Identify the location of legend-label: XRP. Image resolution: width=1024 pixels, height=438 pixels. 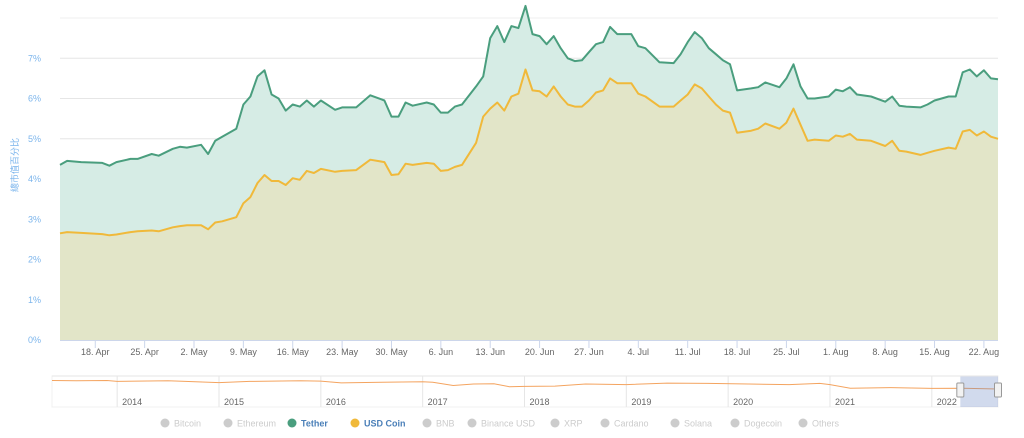
(573, 424).